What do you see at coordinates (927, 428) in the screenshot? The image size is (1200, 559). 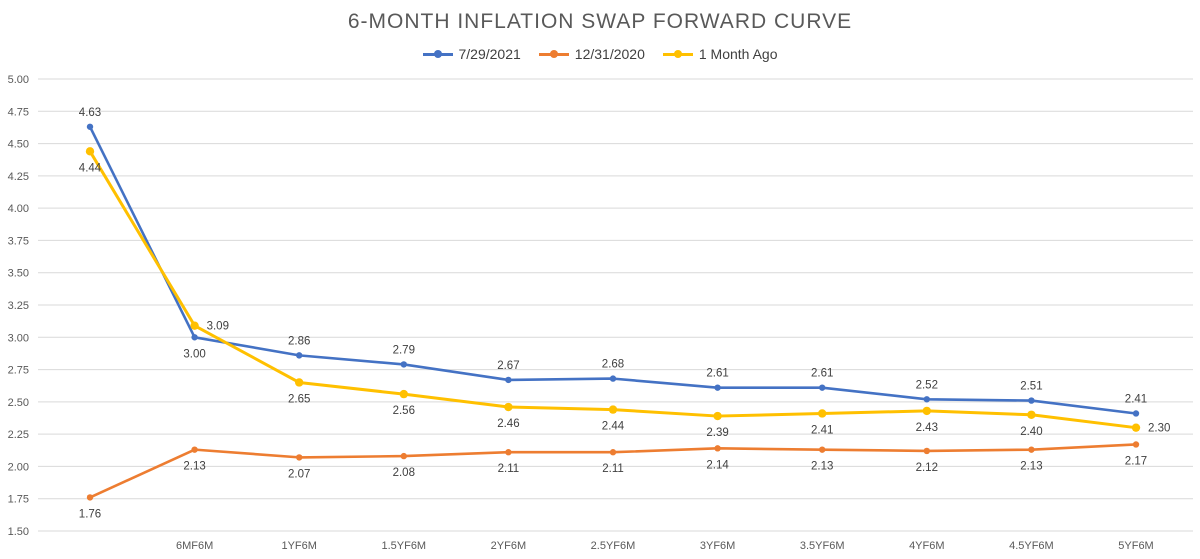 I see `data-label: 2.43` at bounding box center [927, 428].